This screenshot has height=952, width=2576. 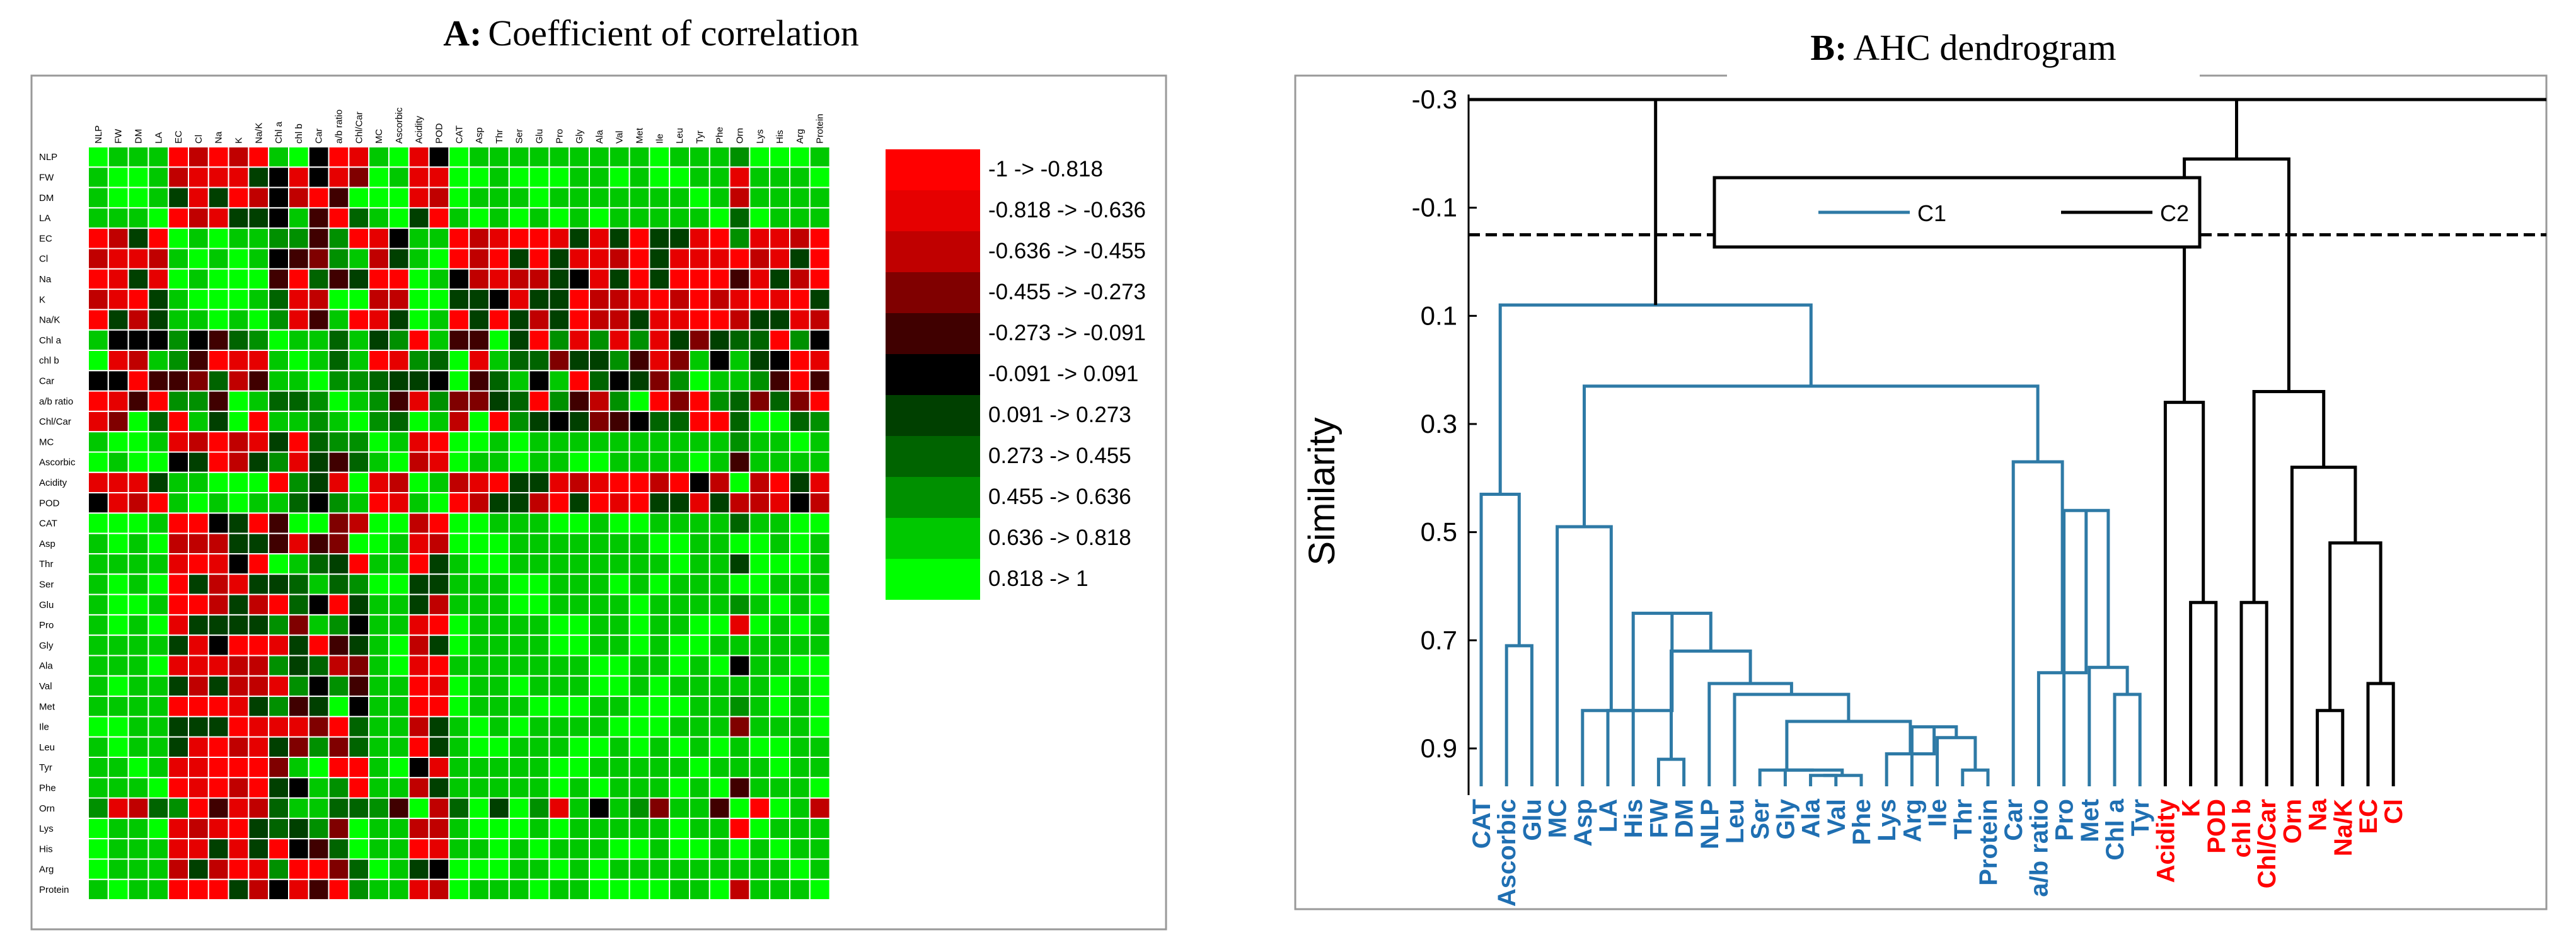 What do you see at coordinates (1862, 822) in the screenshot?
I see `leaf-label: Phe` at bounding box center [1862, 822].